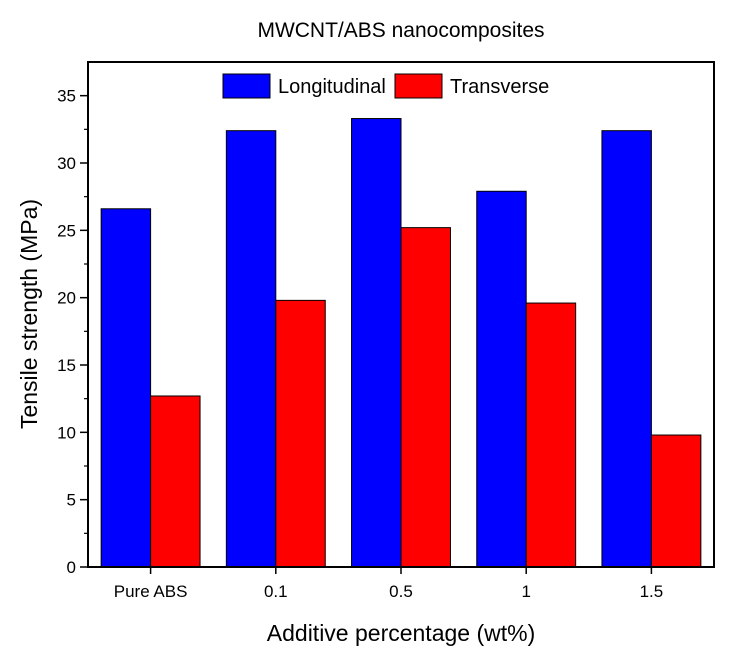  Describe the element at coordinates (332, 87) in the screenshot. I see `legend-label-longitudinal: Longitudinal` at that location.